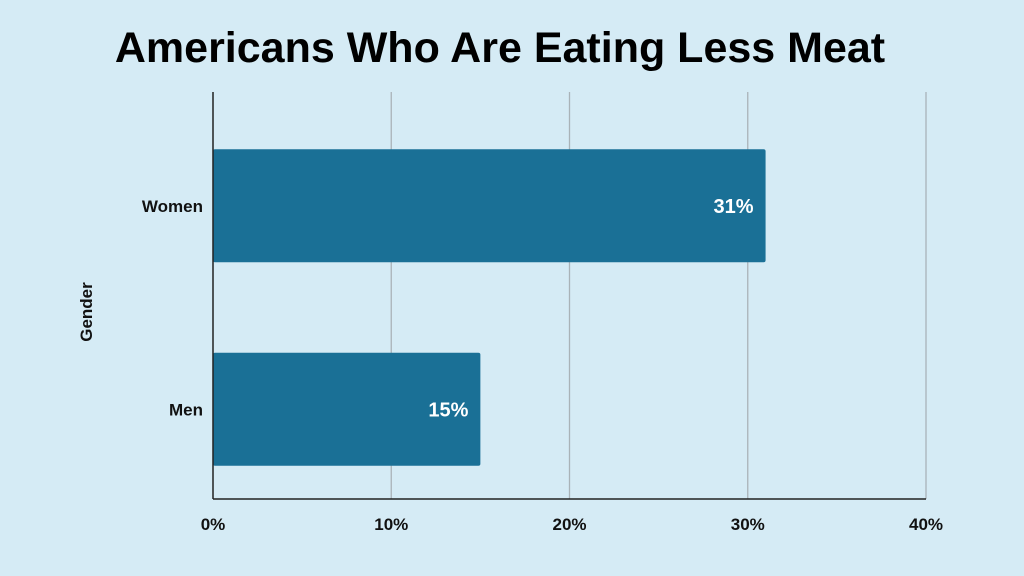  I want to click on y-axis-title: Gender, so click(86, 312).